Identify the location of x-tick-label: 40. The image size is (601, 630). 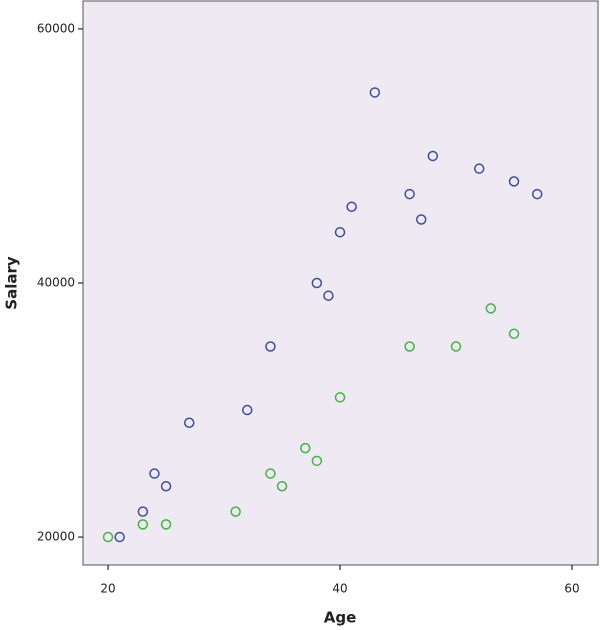
(339, 589).